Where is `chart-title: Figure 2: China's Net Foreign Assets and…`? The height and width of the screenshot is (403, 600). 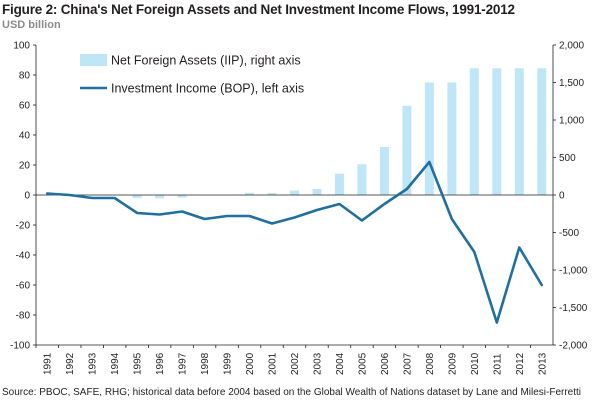
chart-title: Figure 2: China's Net Foreign Assets and… is located at coordinates (258, 9).